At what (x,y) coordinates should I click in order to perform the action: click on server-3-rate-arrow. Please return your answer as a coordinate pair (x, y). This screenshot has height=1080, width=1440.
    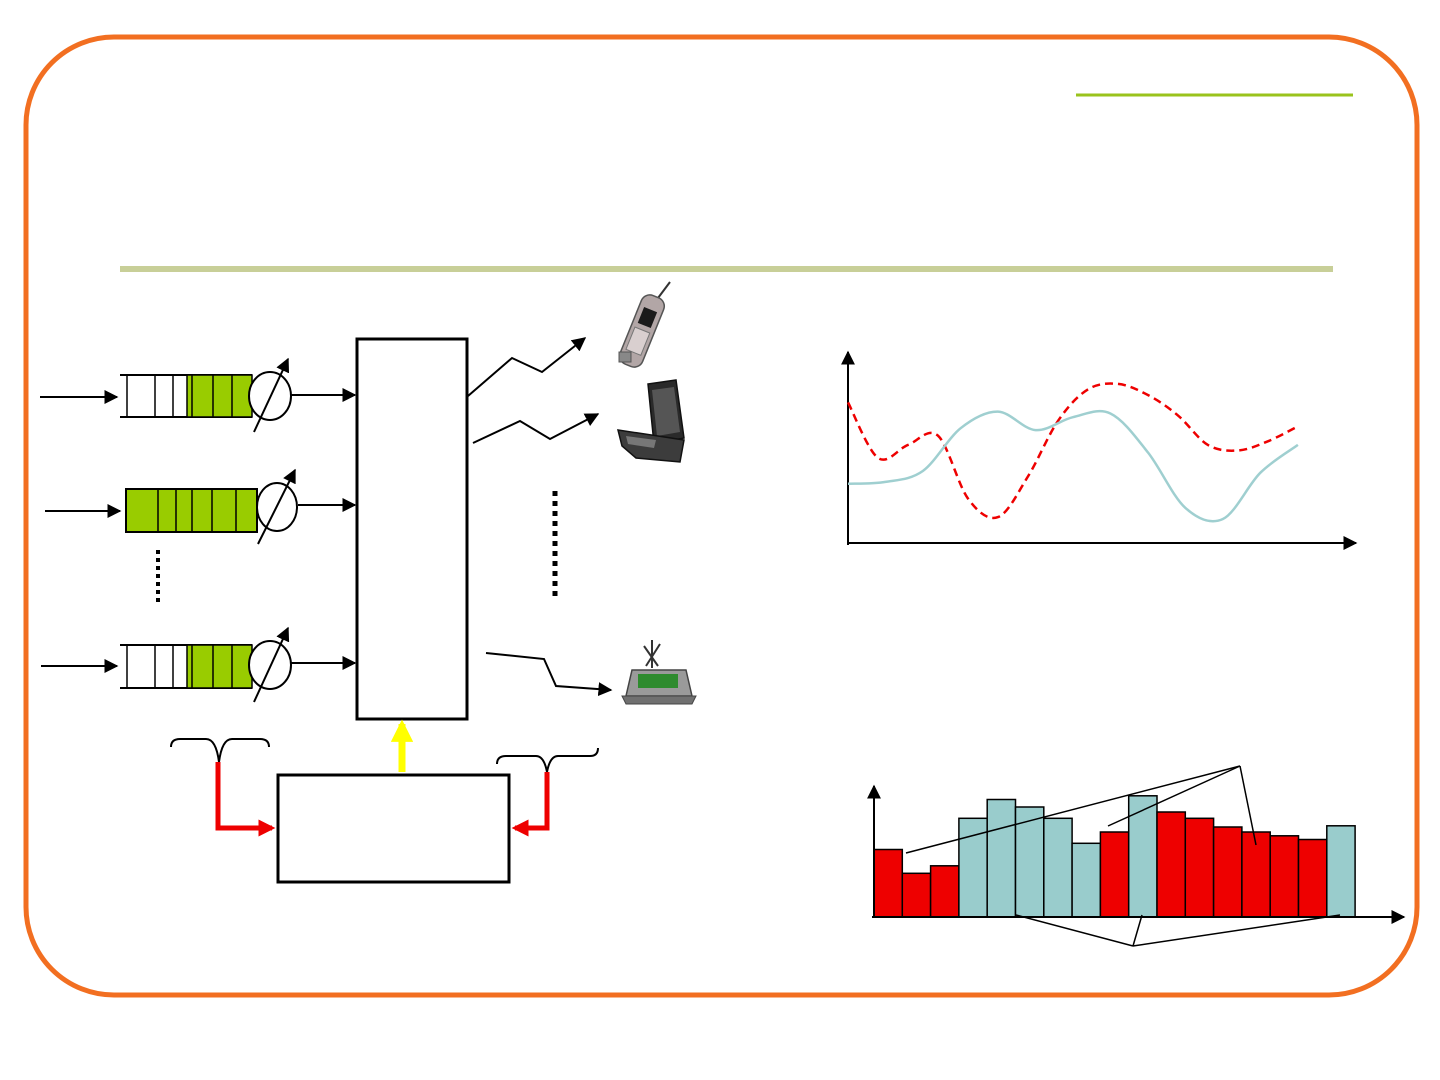
    Looking at the image, I should click on (271, 664).